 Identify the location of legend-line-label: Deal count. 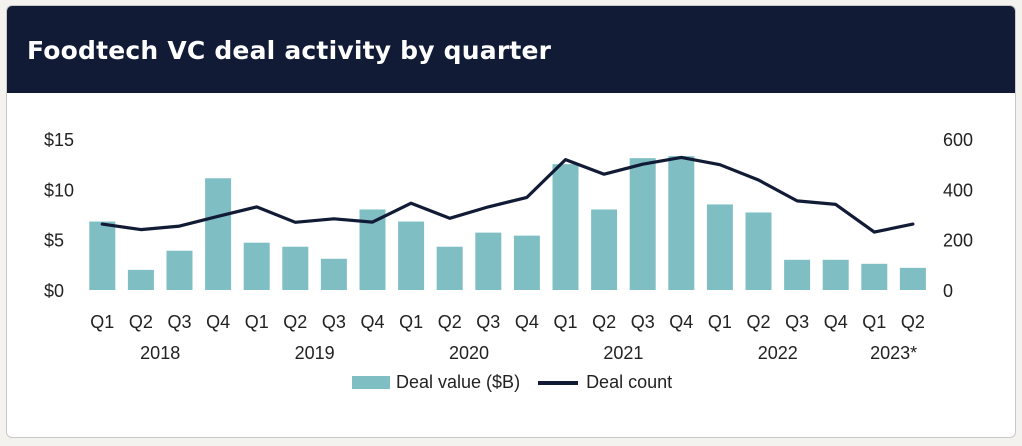
(629, 382).